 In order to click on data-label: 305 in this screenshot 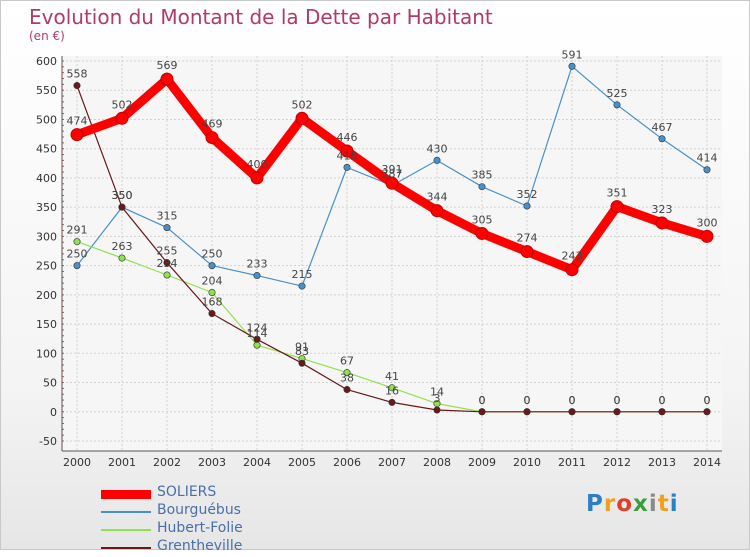, I will do `click(482, 219)`.